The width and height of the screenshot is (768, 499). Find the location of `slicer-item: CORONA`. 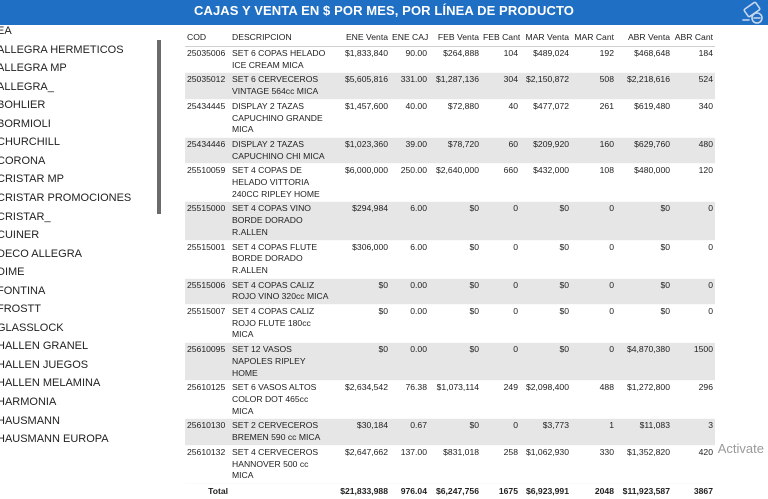

slicer-item: CORONA is located at coordinates (23, 160).